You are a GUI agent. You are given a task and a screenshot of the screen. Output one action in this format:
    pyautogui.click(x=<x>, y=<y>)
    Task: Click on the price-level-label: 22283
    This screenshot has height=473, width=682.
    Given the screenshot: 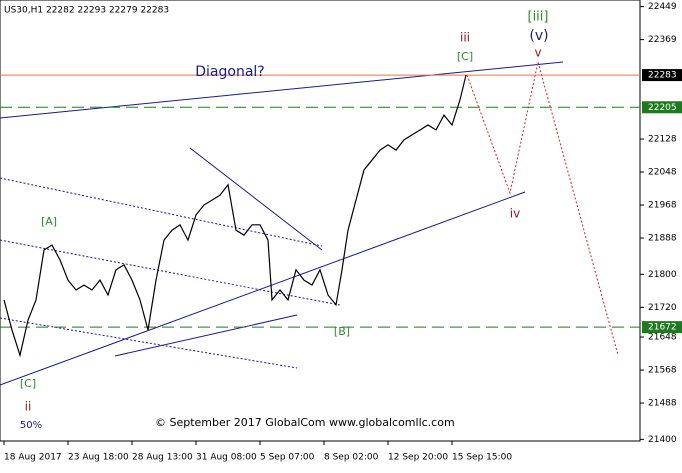 What is the action you would take?
    pyautogui.click(x=662, y=76)
    